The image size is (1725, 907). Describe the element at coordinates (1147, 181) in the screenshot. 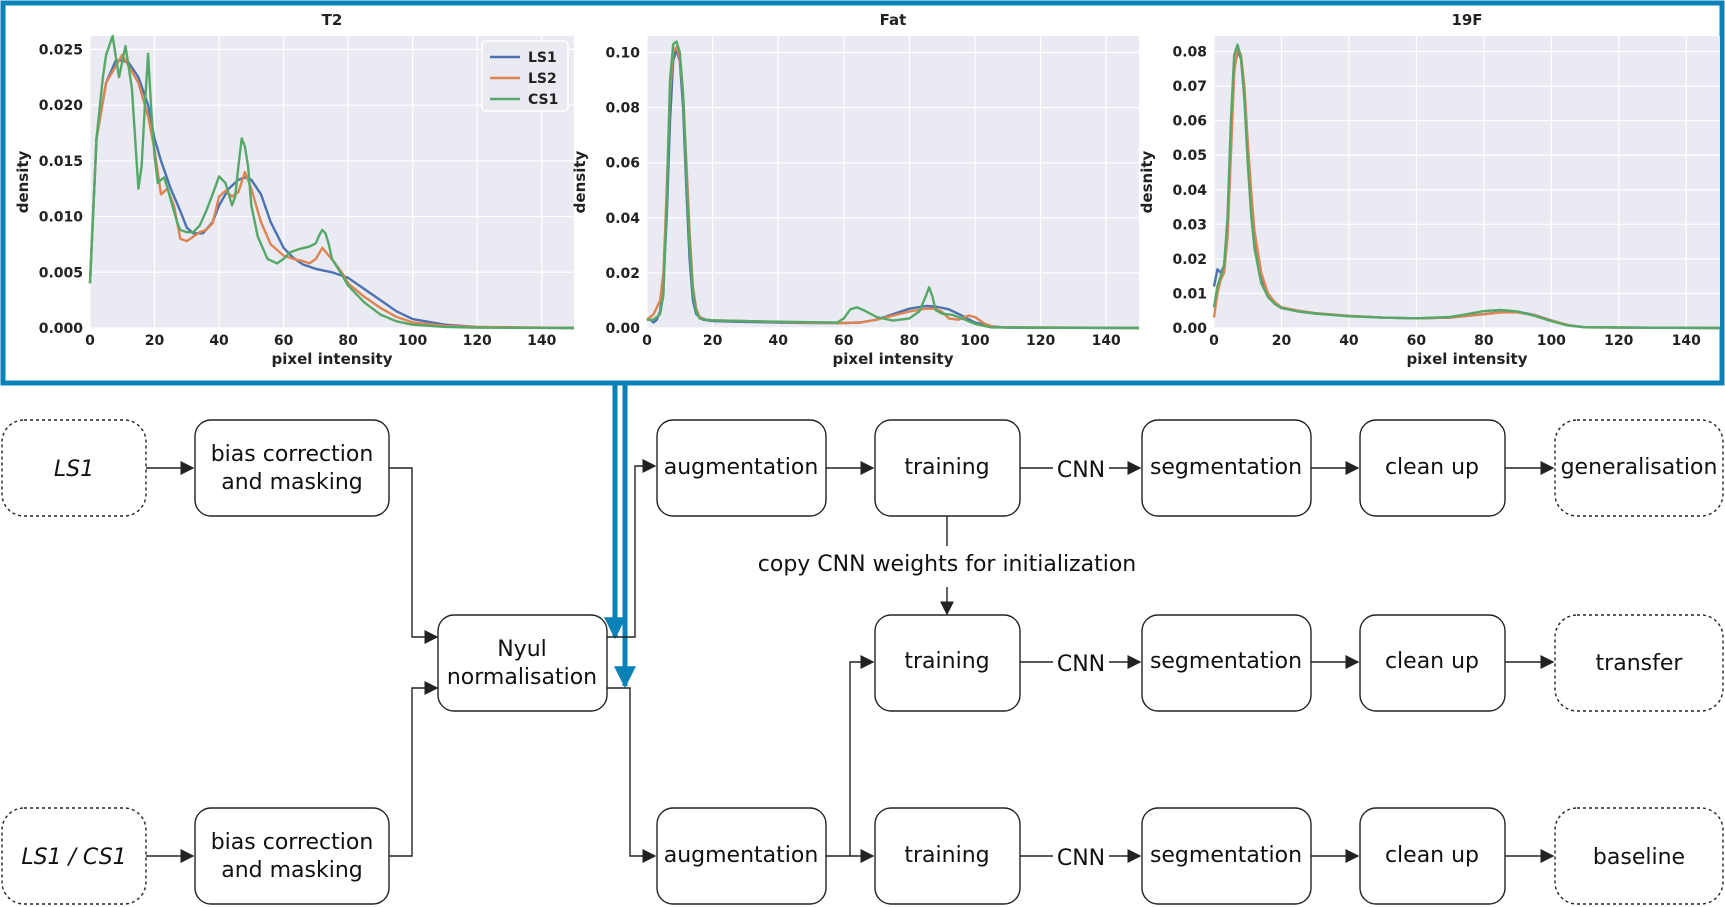

I see `y-axis-label: desnity` at that location.